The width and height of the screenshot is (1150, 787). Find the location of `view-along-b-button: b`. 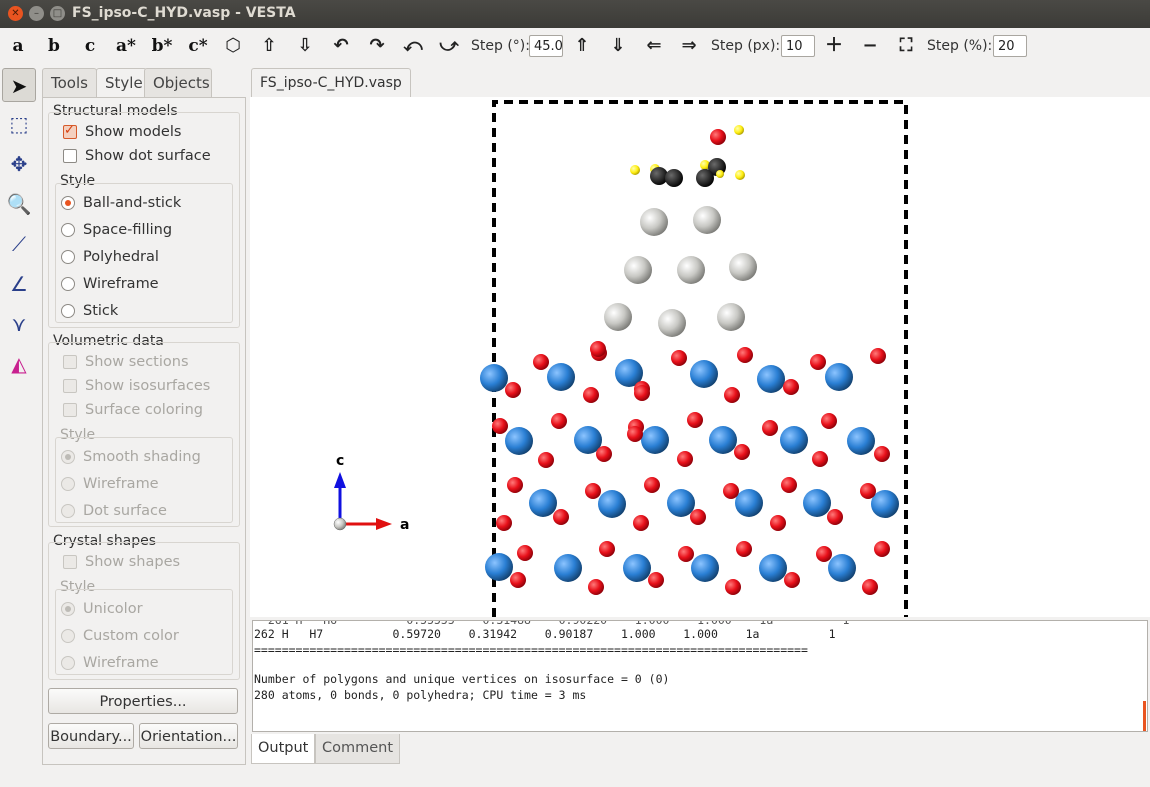

view-along-b-button: b is located at coordinates (54, 46).